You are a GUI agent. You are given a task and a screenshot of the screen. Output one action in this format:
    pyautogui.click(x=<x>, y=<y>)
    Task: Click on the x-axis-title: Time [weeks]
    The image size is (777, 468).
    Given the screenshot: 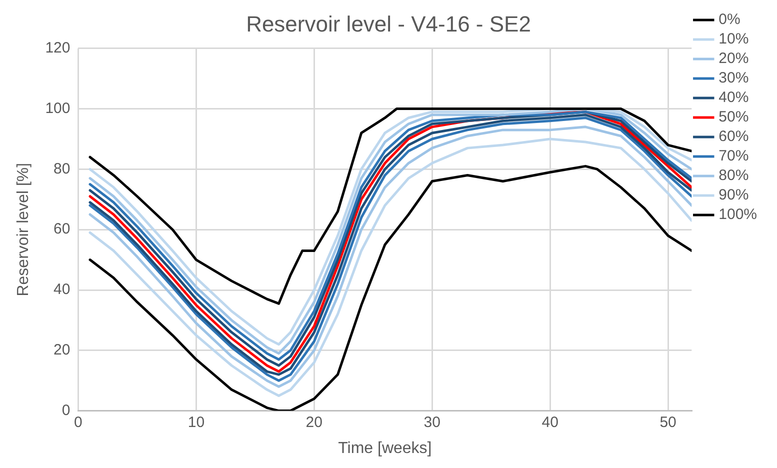 What is the action you would take?
    pyautogui.click(x=385, y=448)
    